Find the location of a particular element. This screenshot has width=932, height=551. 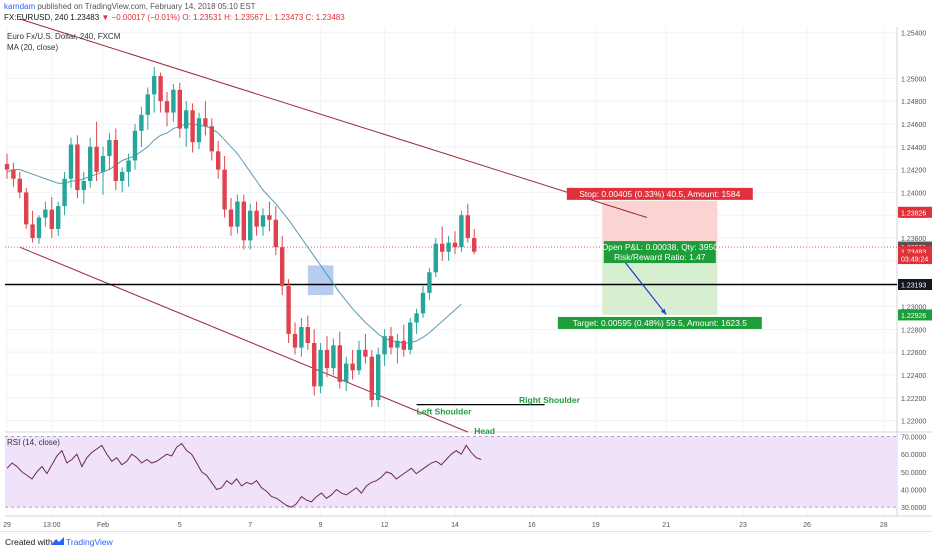

time-tick-label: 21 is located at coordinates (666, 525).